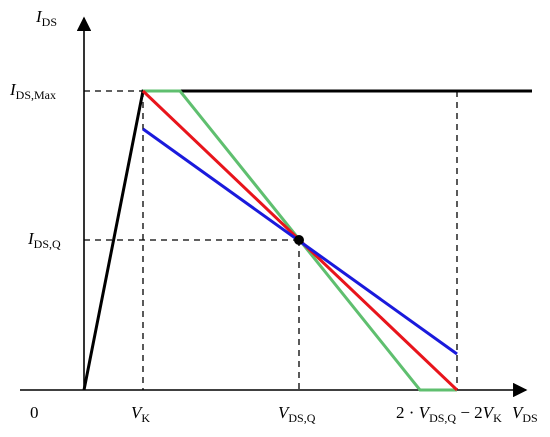 The height and width of the screenshot is (437, 550). Describe the element at coordinates (34, 412) in the screenshot. I see `origin-label: 0` at that location.